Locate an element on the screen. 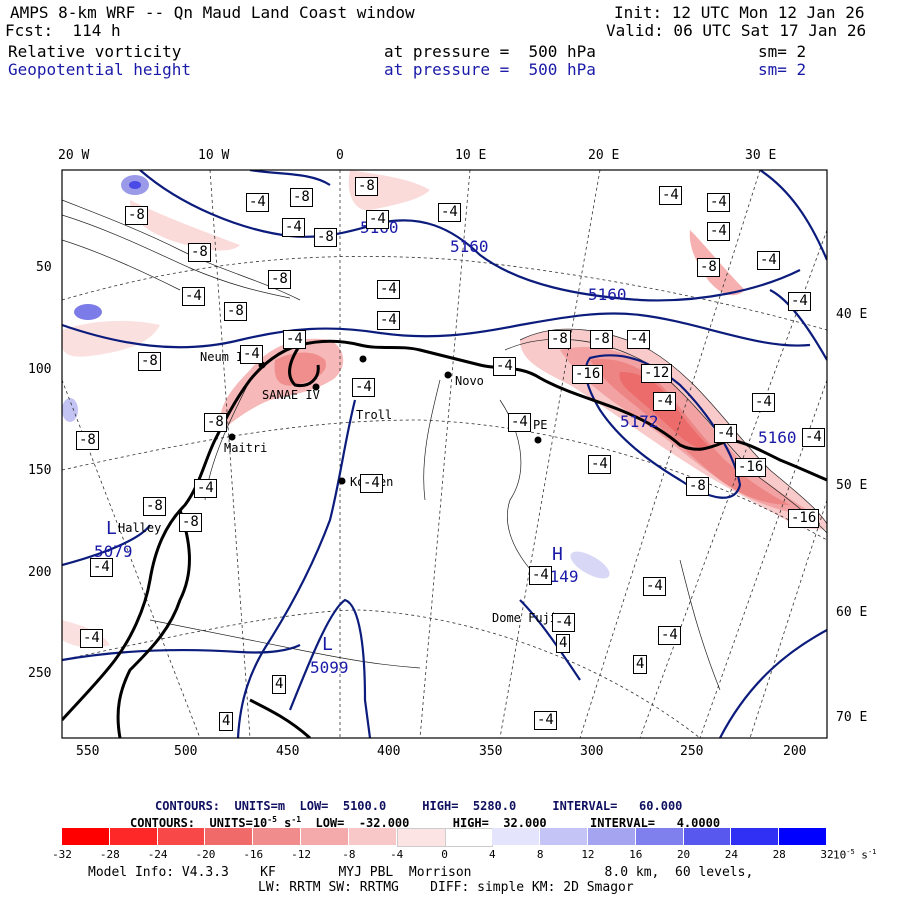  lon-label: 40 E is located at coordinates (852, 314).